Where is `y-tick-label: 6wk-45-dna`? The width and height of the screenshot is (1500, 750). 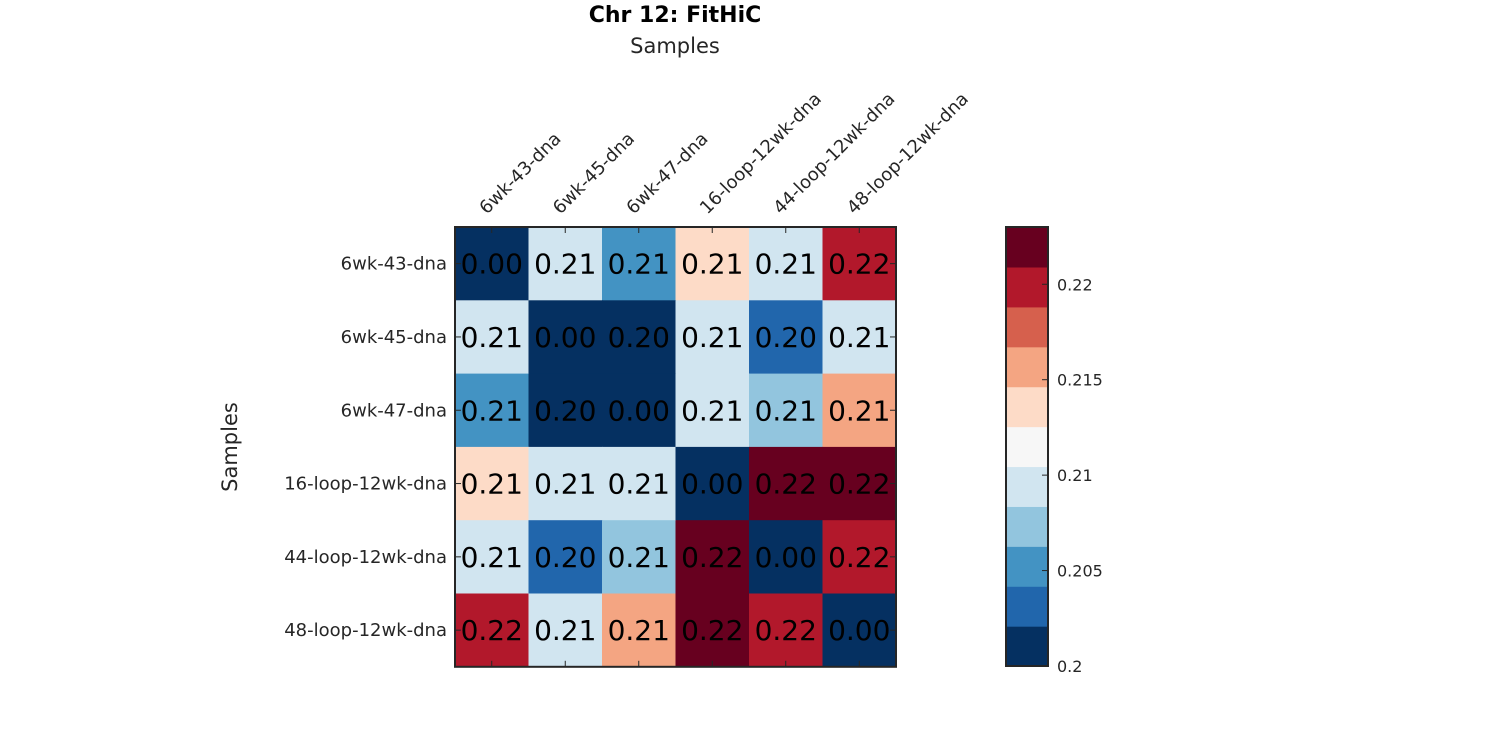 y-tick-label: 6wk-45-dna is located at coordinates (394, 337).